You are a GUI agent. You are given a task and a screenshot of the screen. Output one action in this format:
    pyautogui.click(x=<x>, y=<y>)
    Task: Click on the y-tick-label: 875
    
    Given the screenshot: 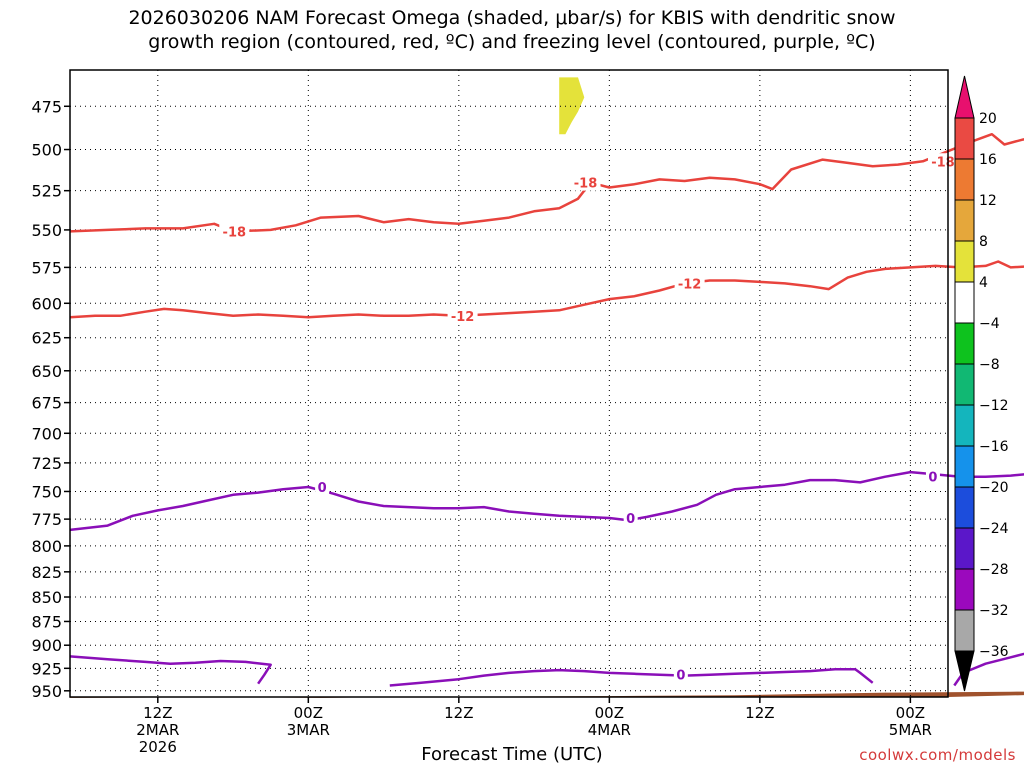 What is the action you would take?
    pyautogui.click(x=46, y=621)
    